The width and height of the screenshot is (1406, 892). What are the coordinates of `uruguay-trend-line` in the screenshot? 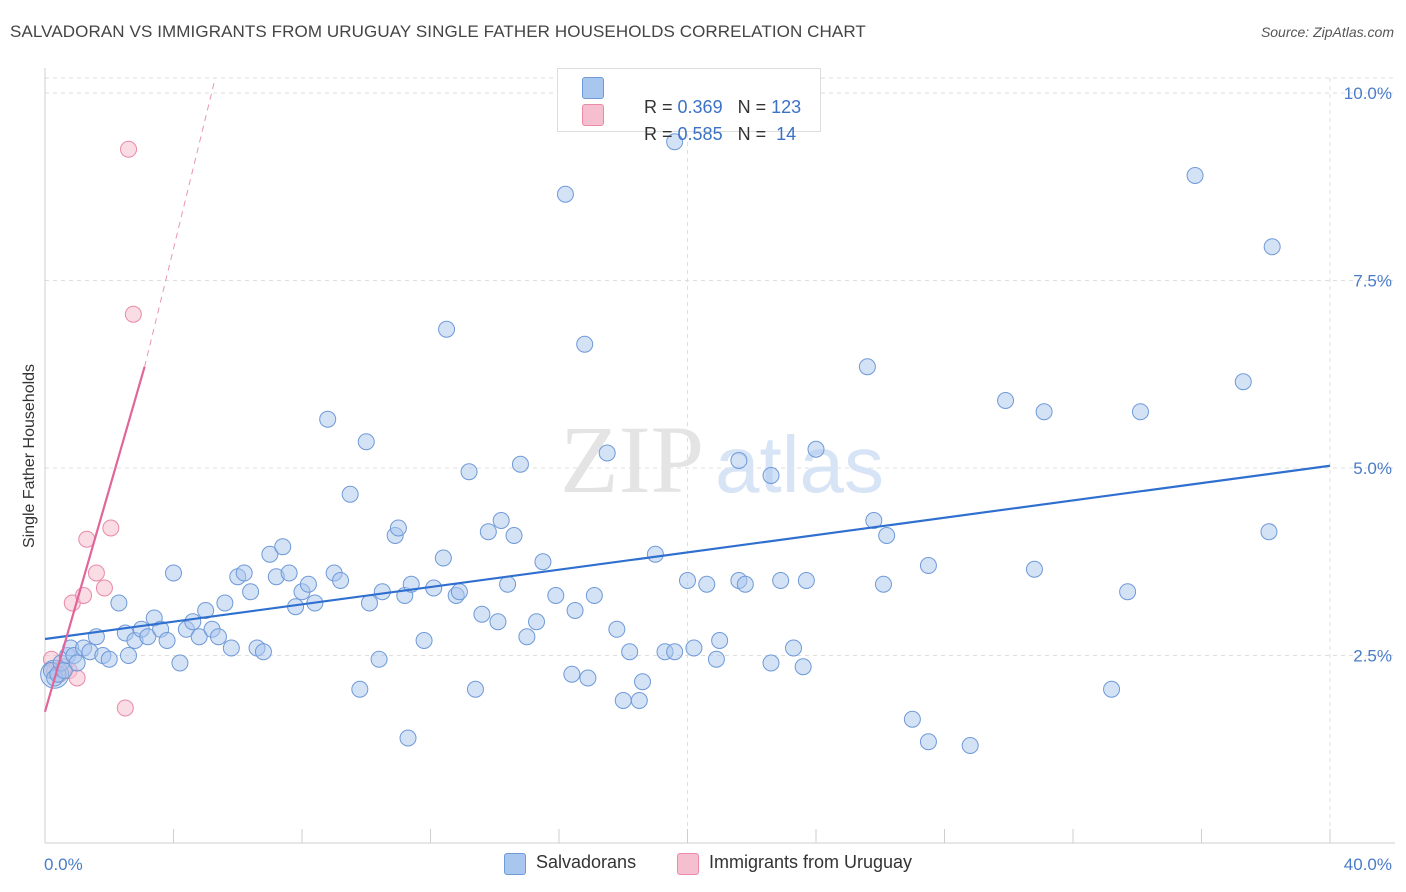 It's located at (94, 539).